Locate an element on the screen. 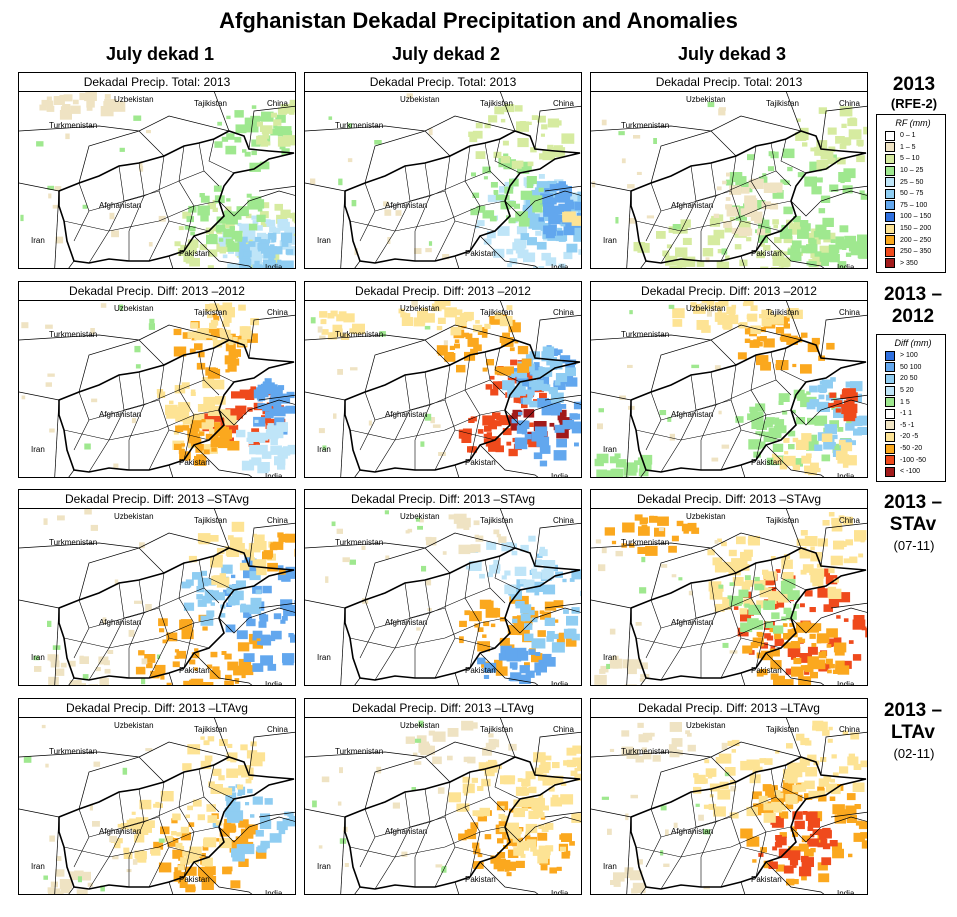 This screenshot has height=917, width=957. legend-swatch is located at coordinates (890, 251).